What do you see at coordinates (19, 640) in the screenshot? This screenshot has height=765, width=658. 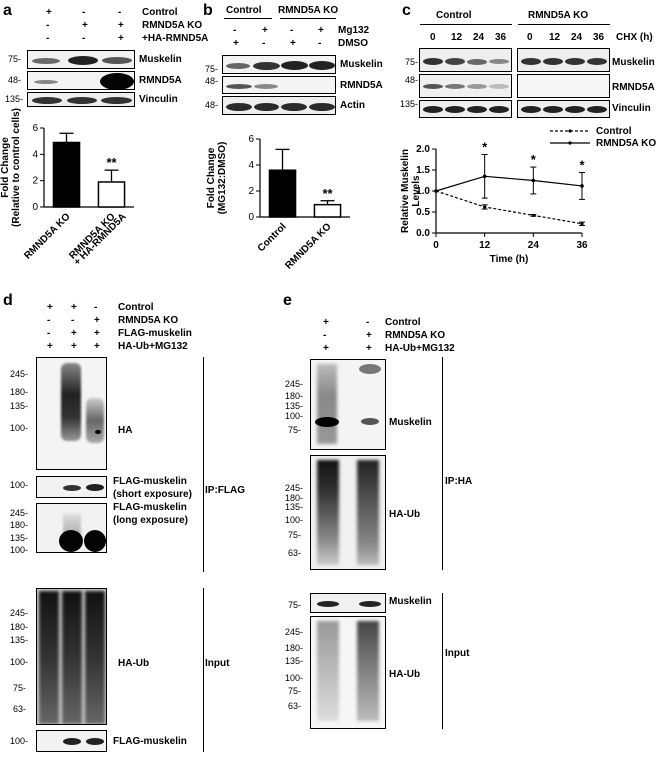 I see `panel-d-blot4-mw-3: 135-` at bounding box center [19, 640].